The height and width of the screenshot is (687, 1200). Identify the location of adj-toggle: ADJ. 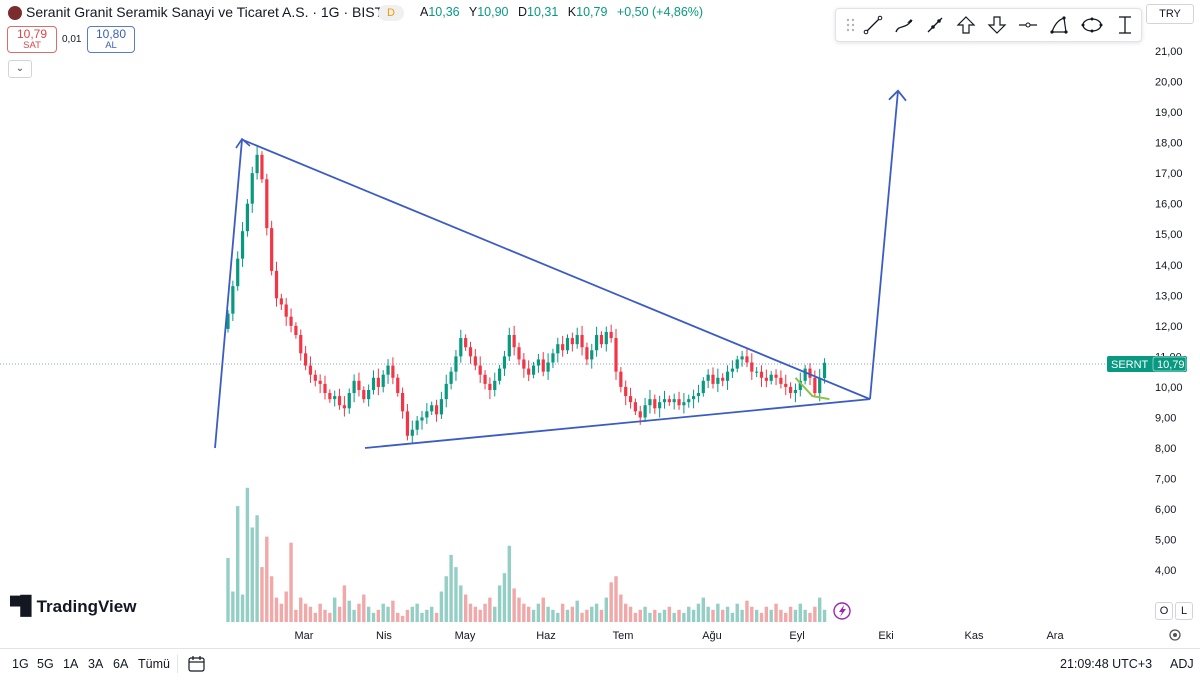
(1182, 664).